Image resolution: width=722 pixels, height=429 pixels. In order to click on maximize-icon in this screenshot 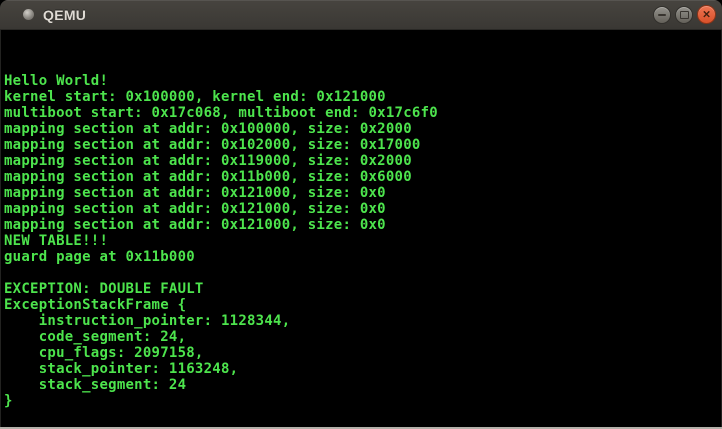, I will do `click(684, 14)`.